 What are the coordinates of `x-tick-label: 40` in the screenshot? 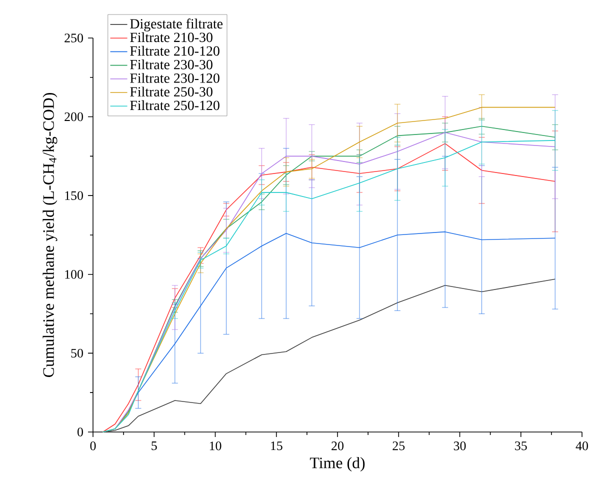 It's located at (582, 446).